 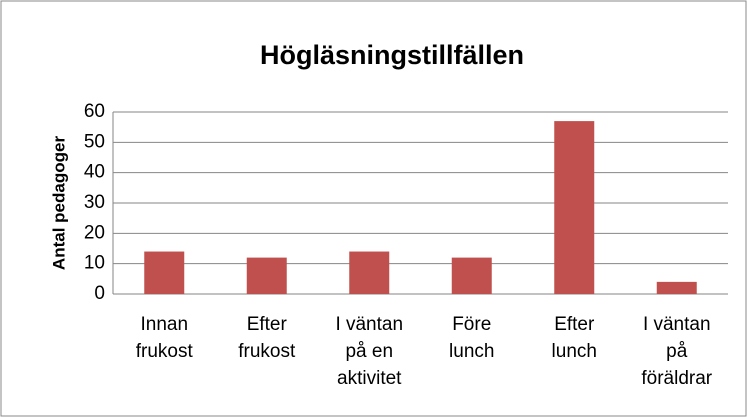 I want to click on x-tick-label-box: I väntan på en aktivitet, so click(x=369, y=351).